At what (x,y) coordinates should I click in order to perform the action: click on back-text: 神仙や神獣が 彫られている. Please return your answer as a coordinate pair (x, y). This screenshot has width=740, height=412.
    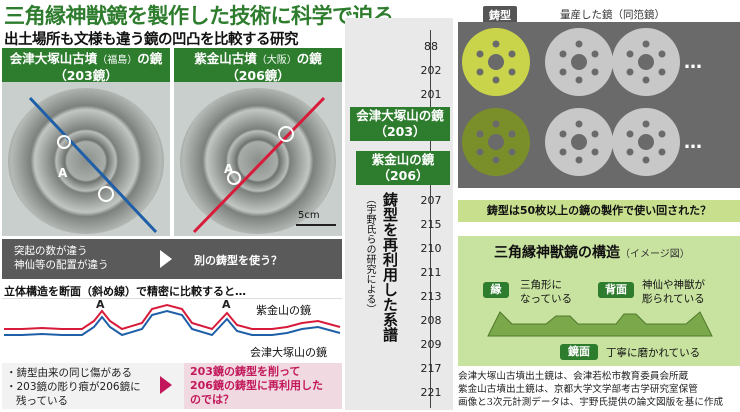
    Looking at the image, I should click on (673, 292).